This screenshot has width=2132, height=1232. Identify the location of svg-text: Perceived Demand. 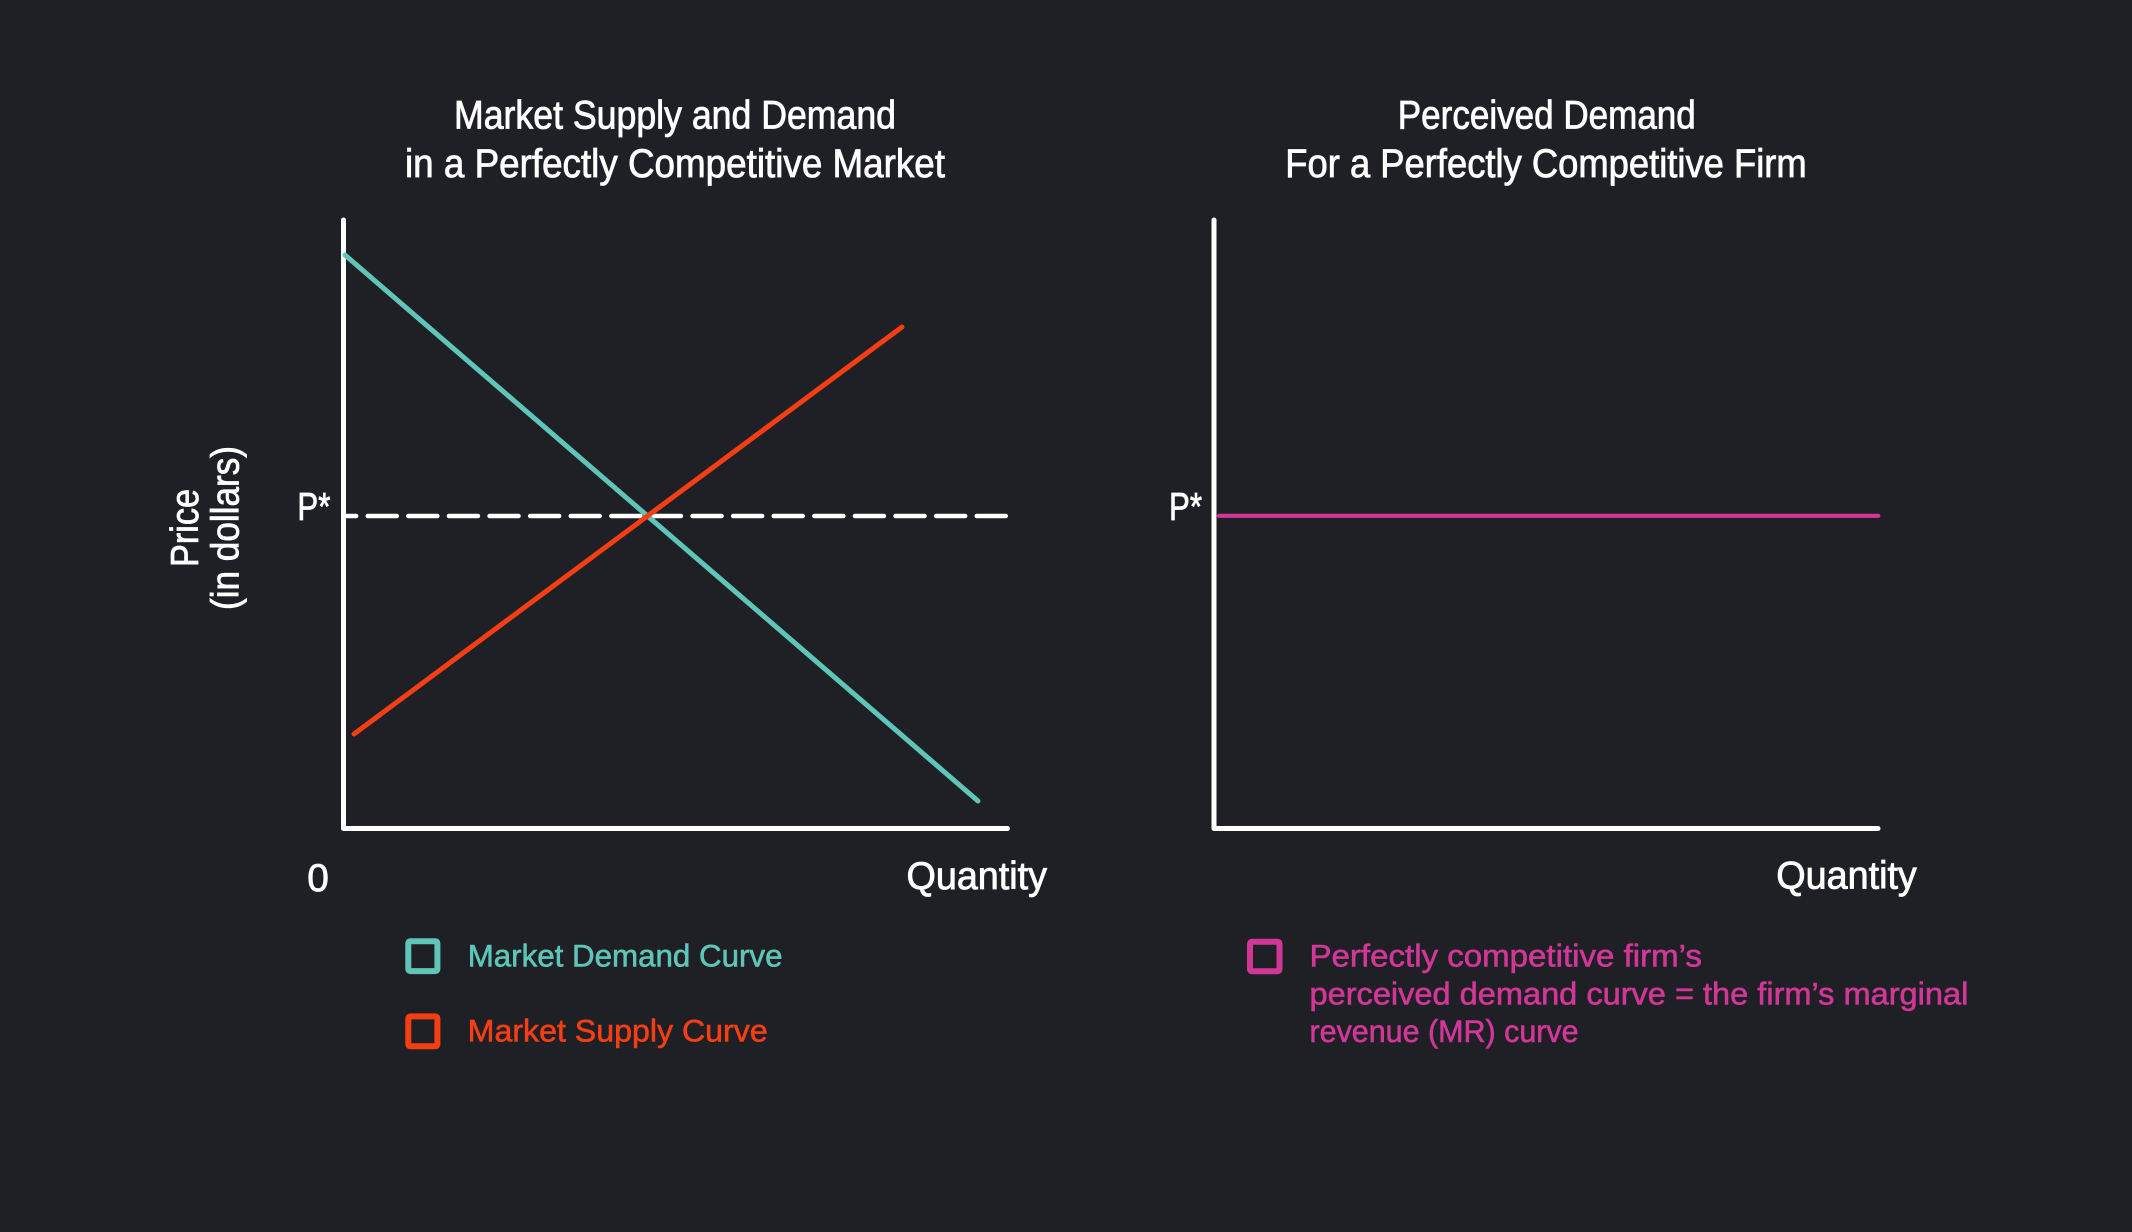
(1547, 115).